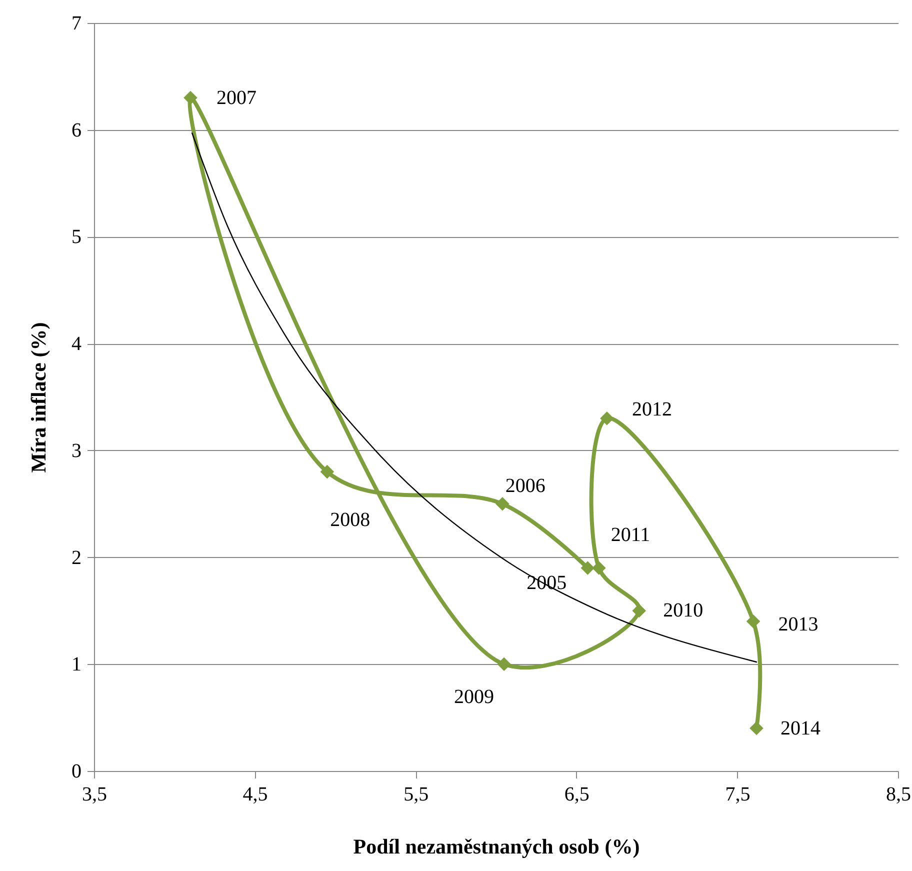 This screenshot has width=912, height=871. What do you see at coordinates (77, 557) in the screenshot?
I see `y-tick-label: 2` at bounding box center [77, 557].